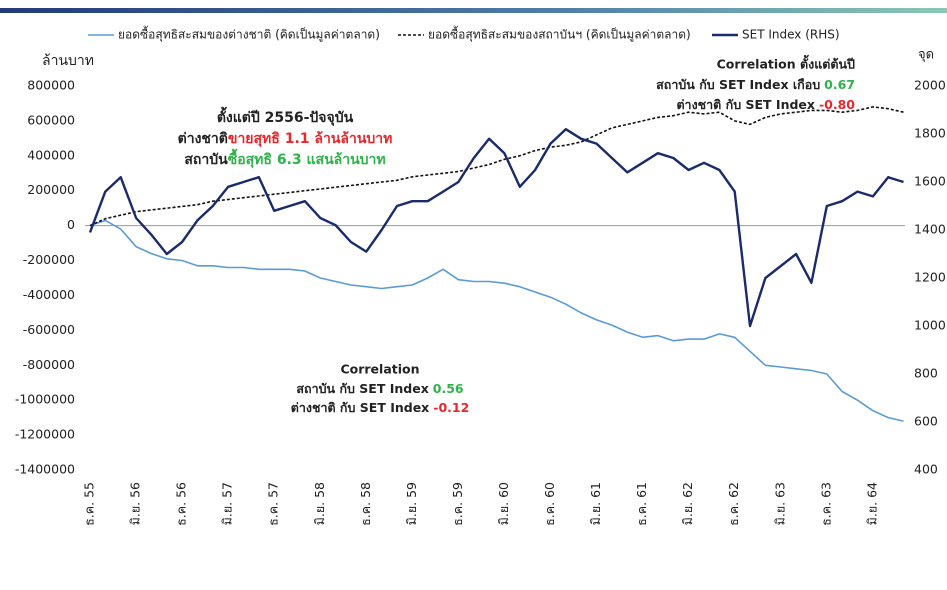  I want to click on x-tick-label: ธ.ค. 61, so click(641, 504).